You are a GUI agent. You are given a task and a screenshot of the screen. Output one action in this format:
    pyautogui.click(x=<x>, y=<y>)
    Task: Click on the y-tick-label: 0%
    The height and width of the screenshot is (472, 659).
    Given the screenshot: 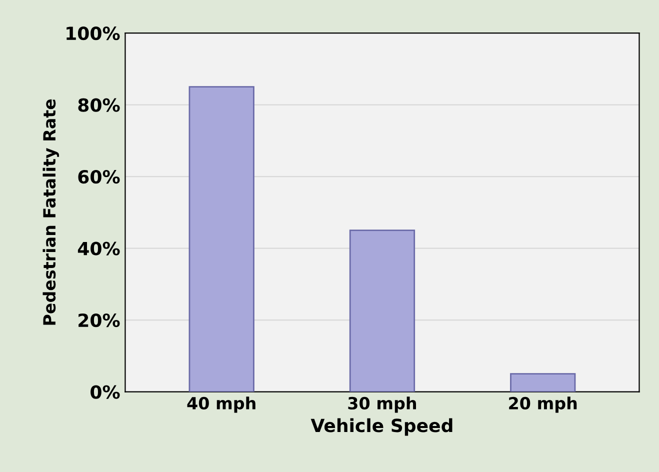 What is the action you would take?
    pyautogui.click(x=105, y=392)
    